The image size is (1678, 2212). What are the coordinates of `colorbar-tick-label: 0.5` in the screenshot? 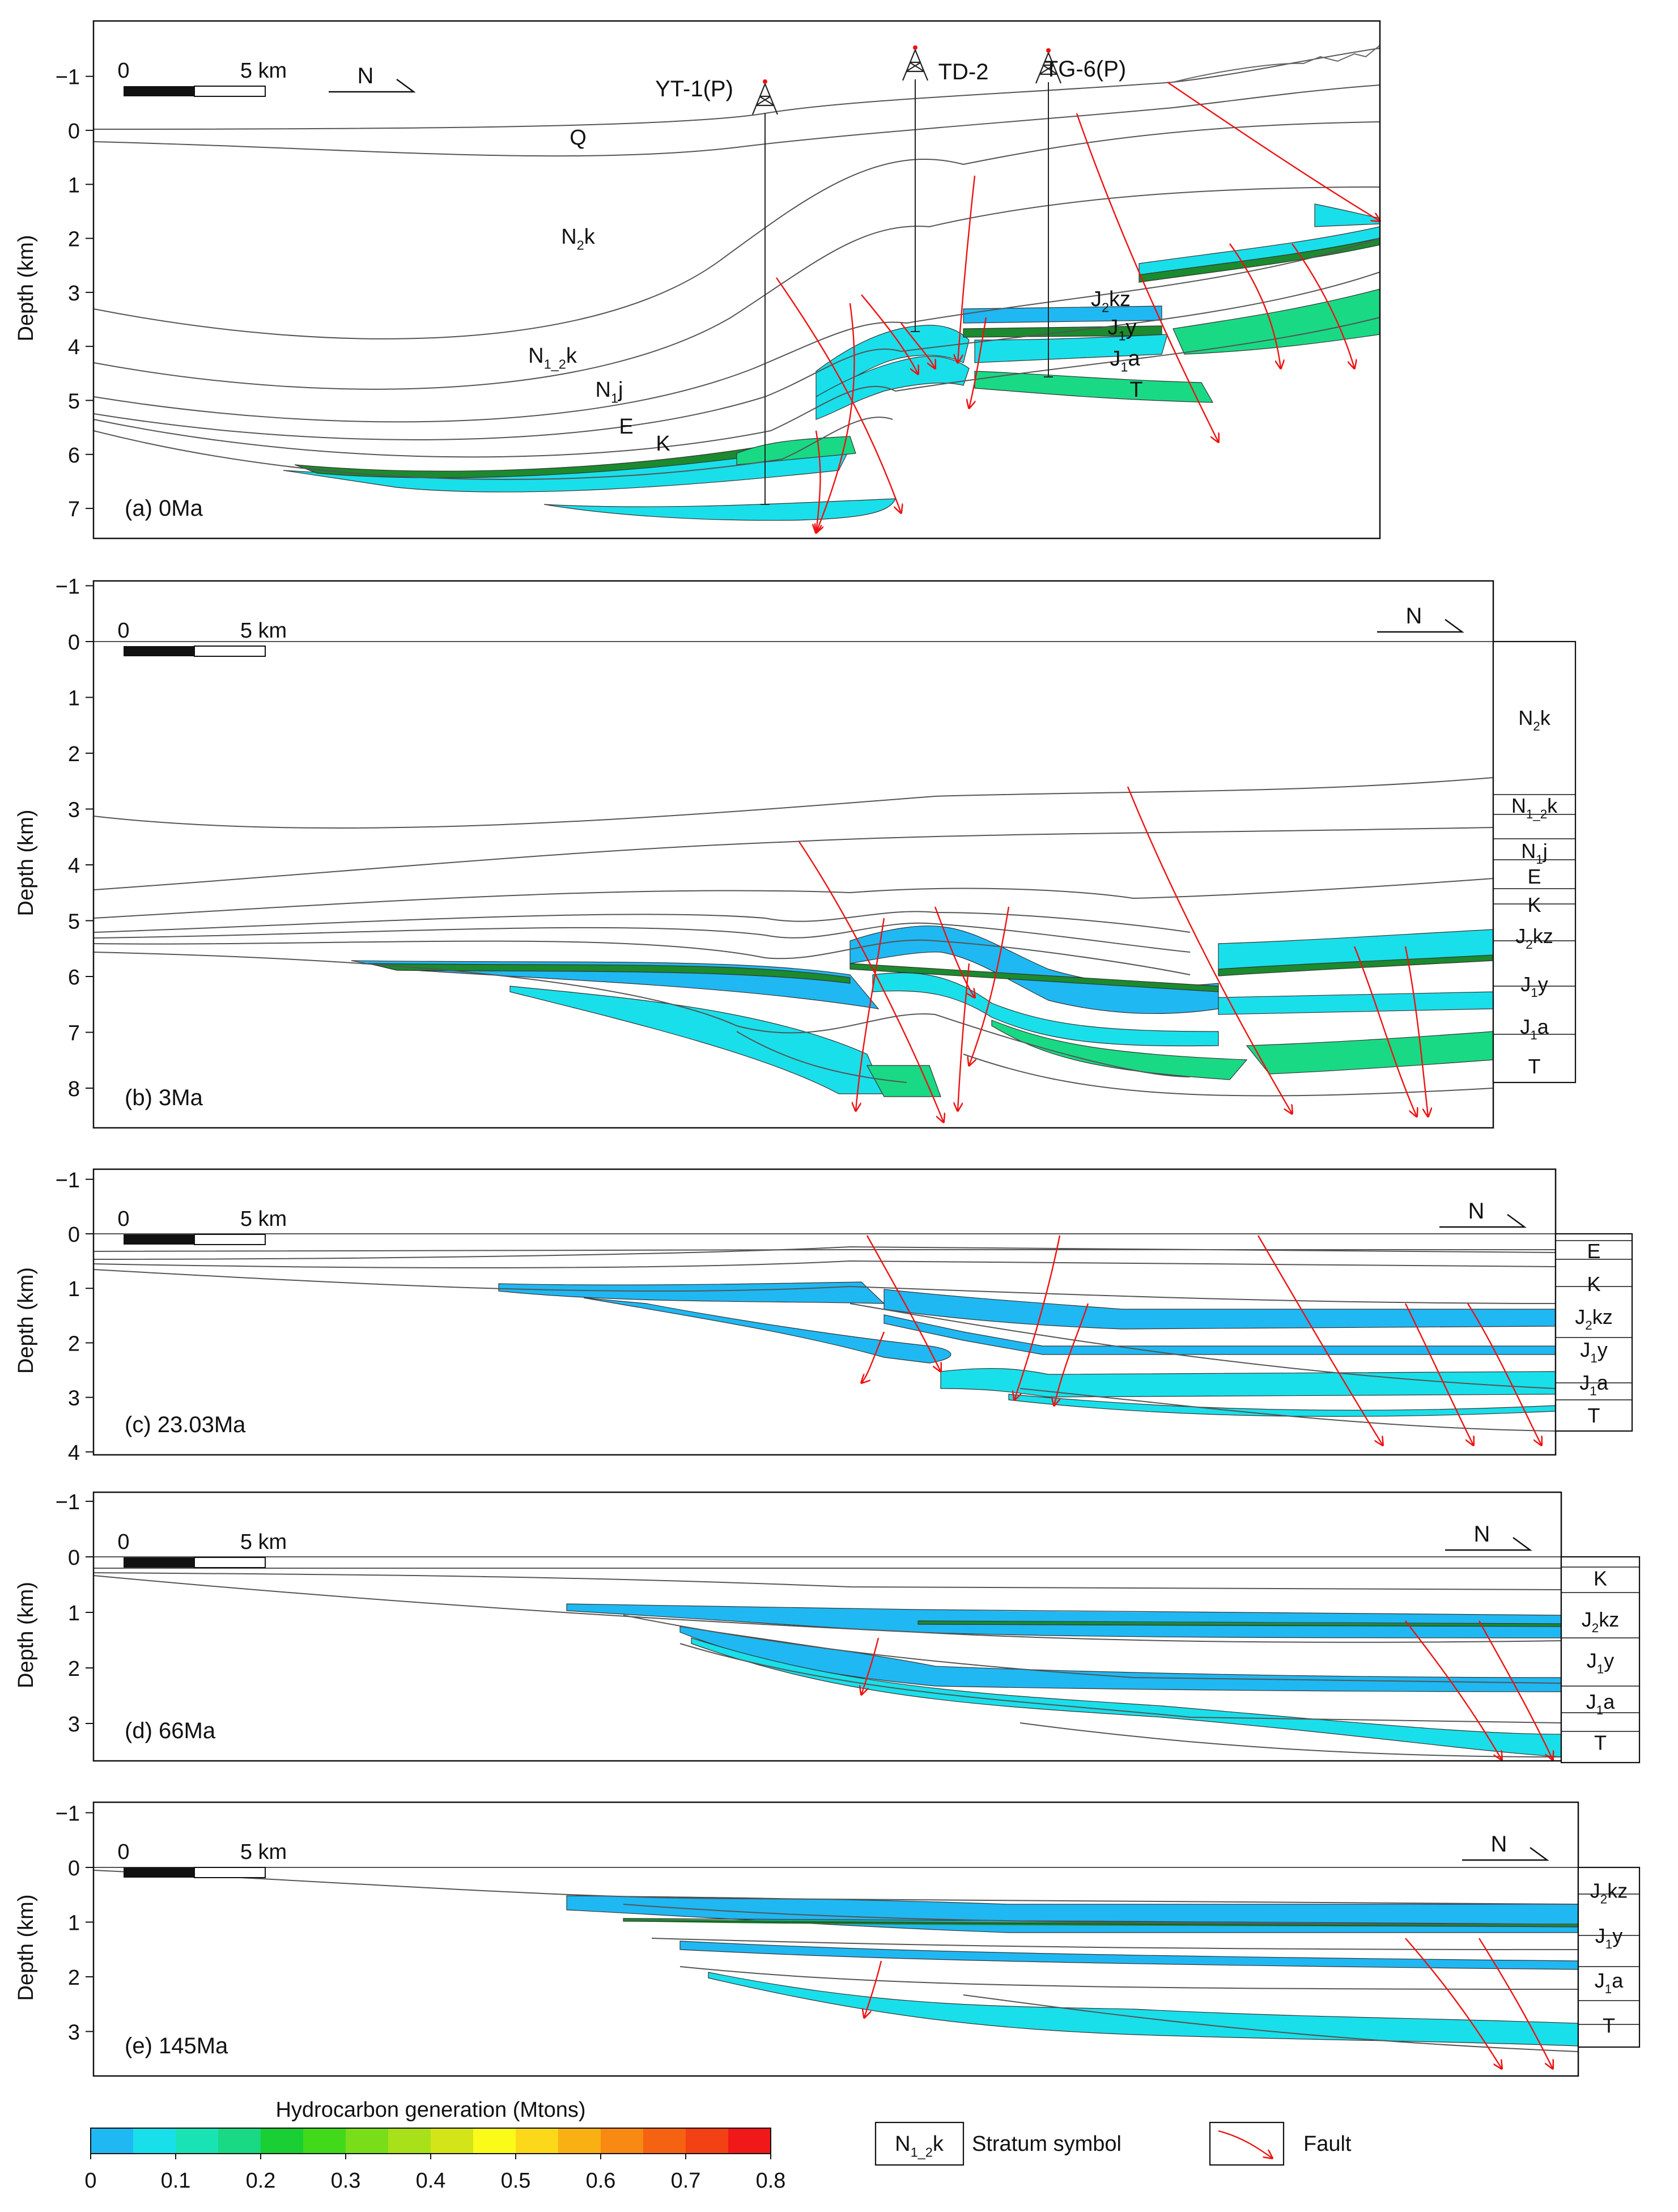 It's located at (516, 2181).